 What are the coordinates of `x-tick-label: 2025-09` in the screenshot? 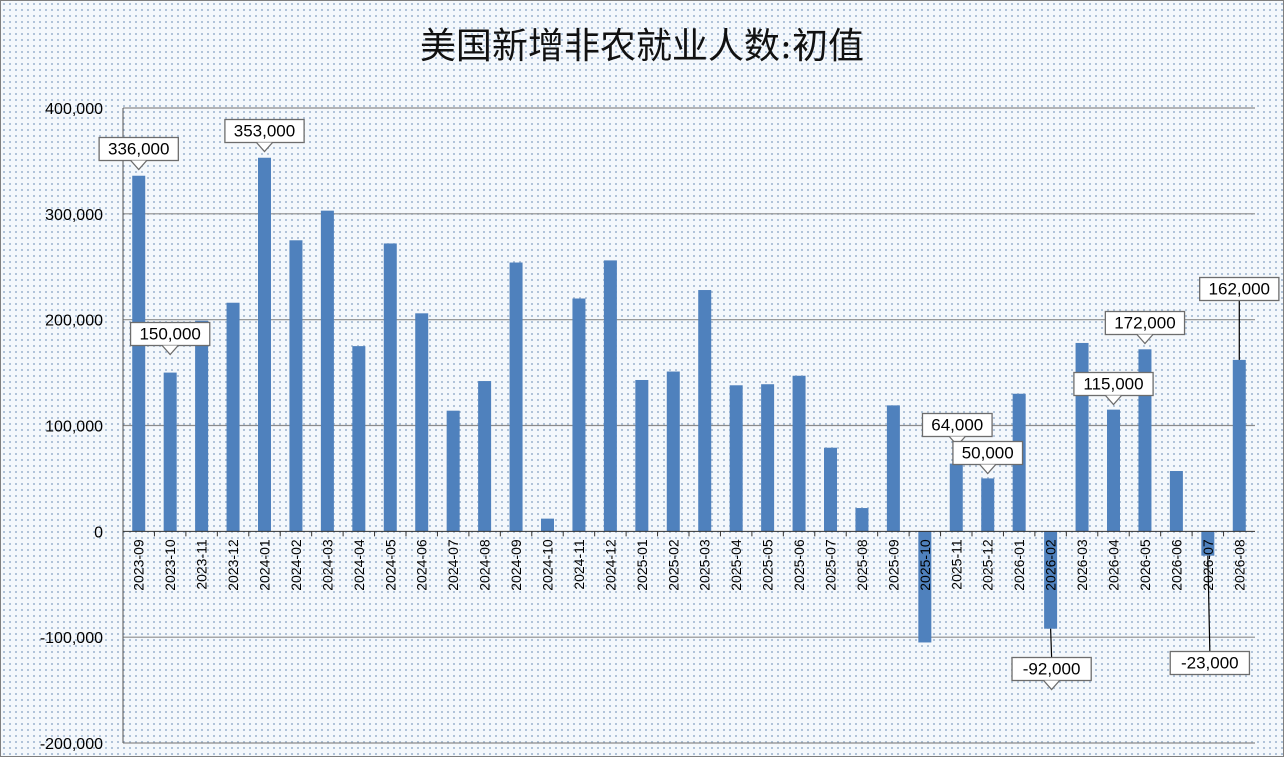 It's located at (893, 565).